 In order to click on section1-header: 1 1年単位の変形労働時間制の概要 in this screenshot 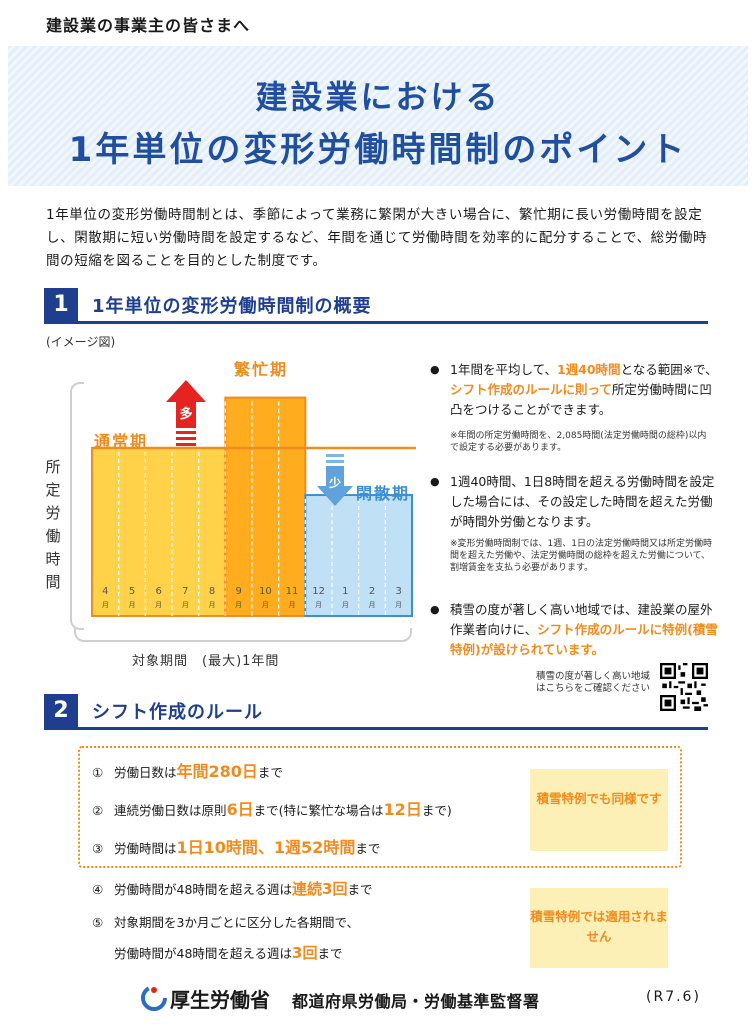, I will do `click(376, 306)`.